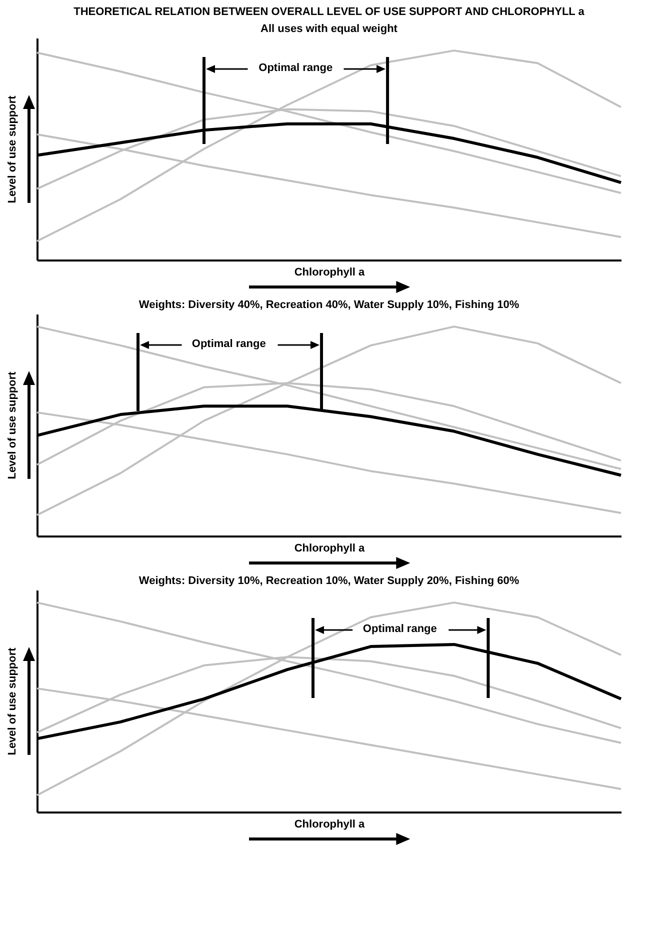  What do you see at coordinates (330, 12) in the screenshot?
I see `chart-title: THEORETICAL RELATION BETWEEN OVERALL LEVEL OF USE SUPPORT AND CHLOROPHYLL a` at bounding box center [330, 12].